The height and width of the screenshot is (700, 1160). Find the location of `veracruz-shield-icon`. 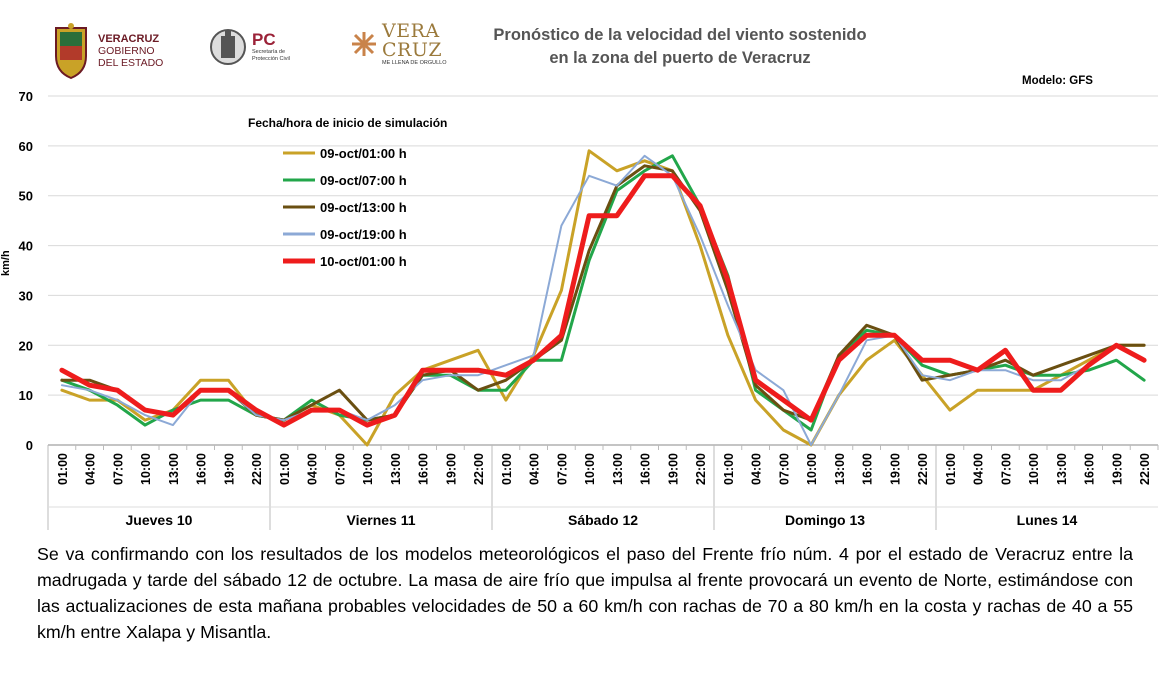

veracruz-shield-icon is located at coordinates (71, 51).